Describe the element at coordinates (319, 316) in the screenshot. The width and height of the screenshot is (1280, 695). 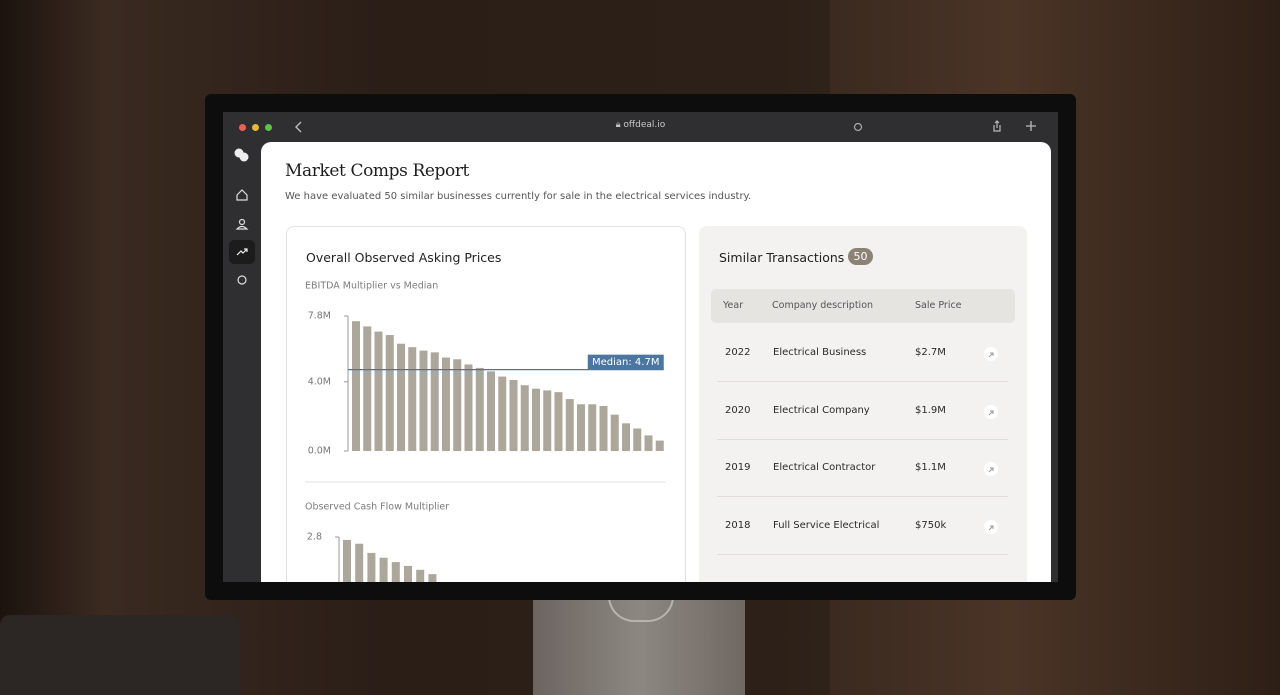
I see `y-tick-label: 7.8M` at that location.